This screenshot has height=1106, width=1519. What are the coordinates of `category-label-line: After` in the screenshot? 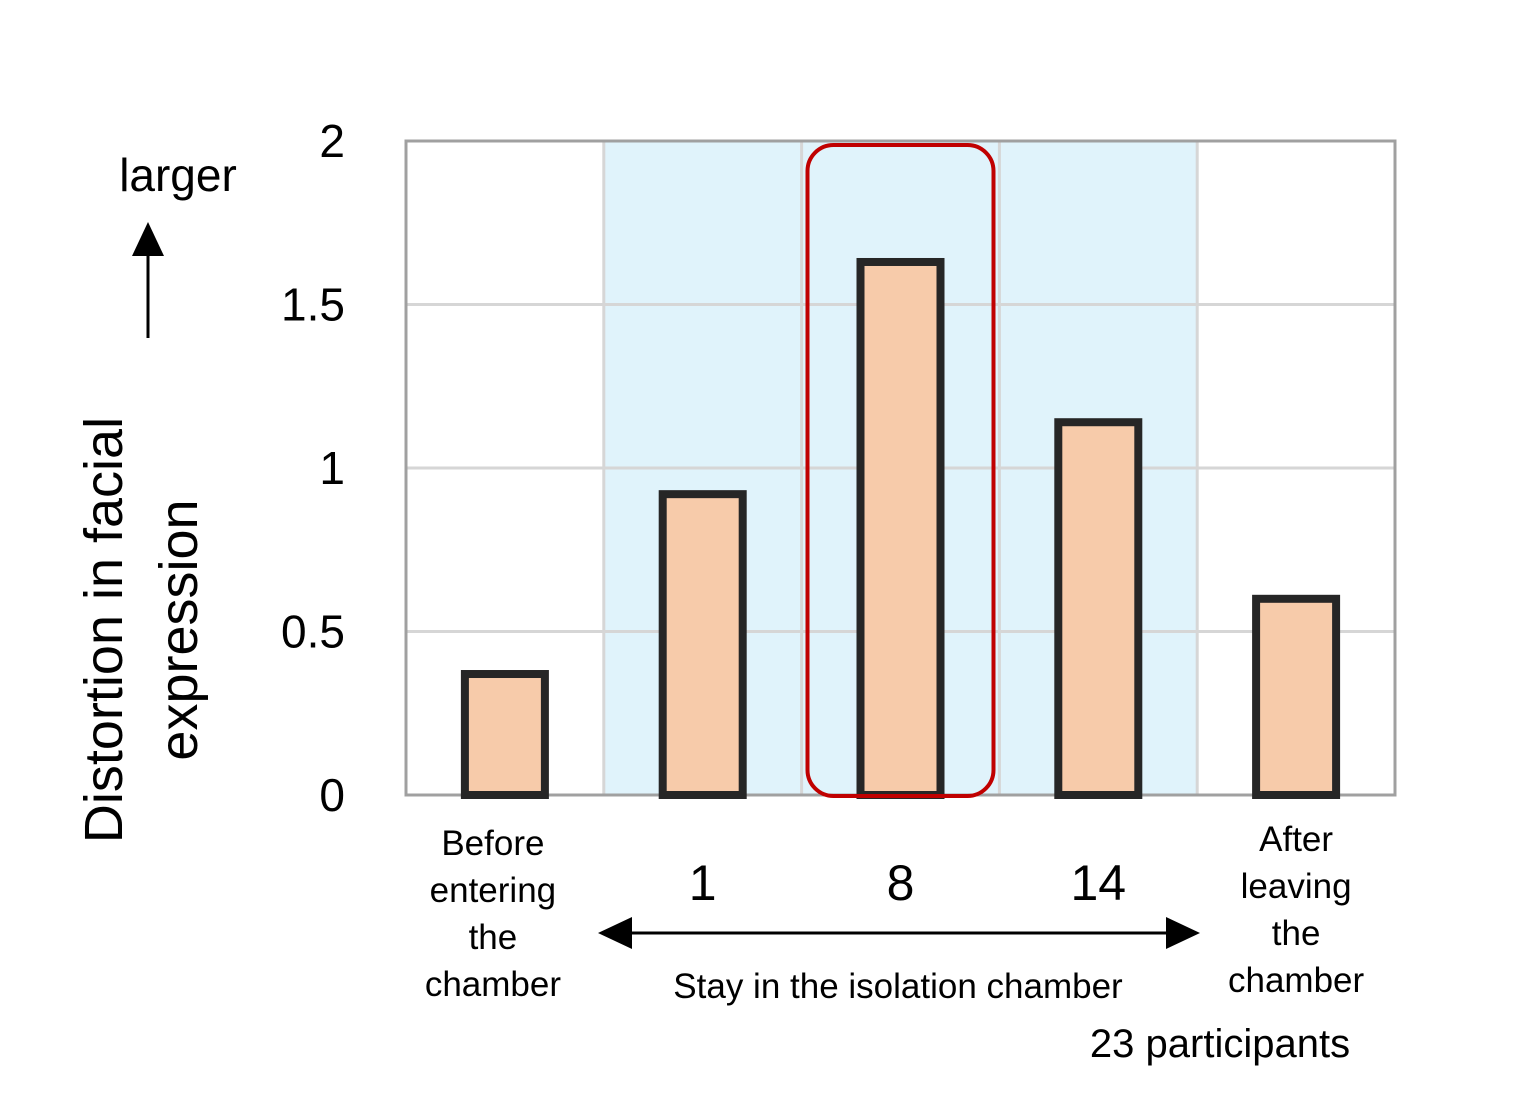 It's located at (1296, 839).